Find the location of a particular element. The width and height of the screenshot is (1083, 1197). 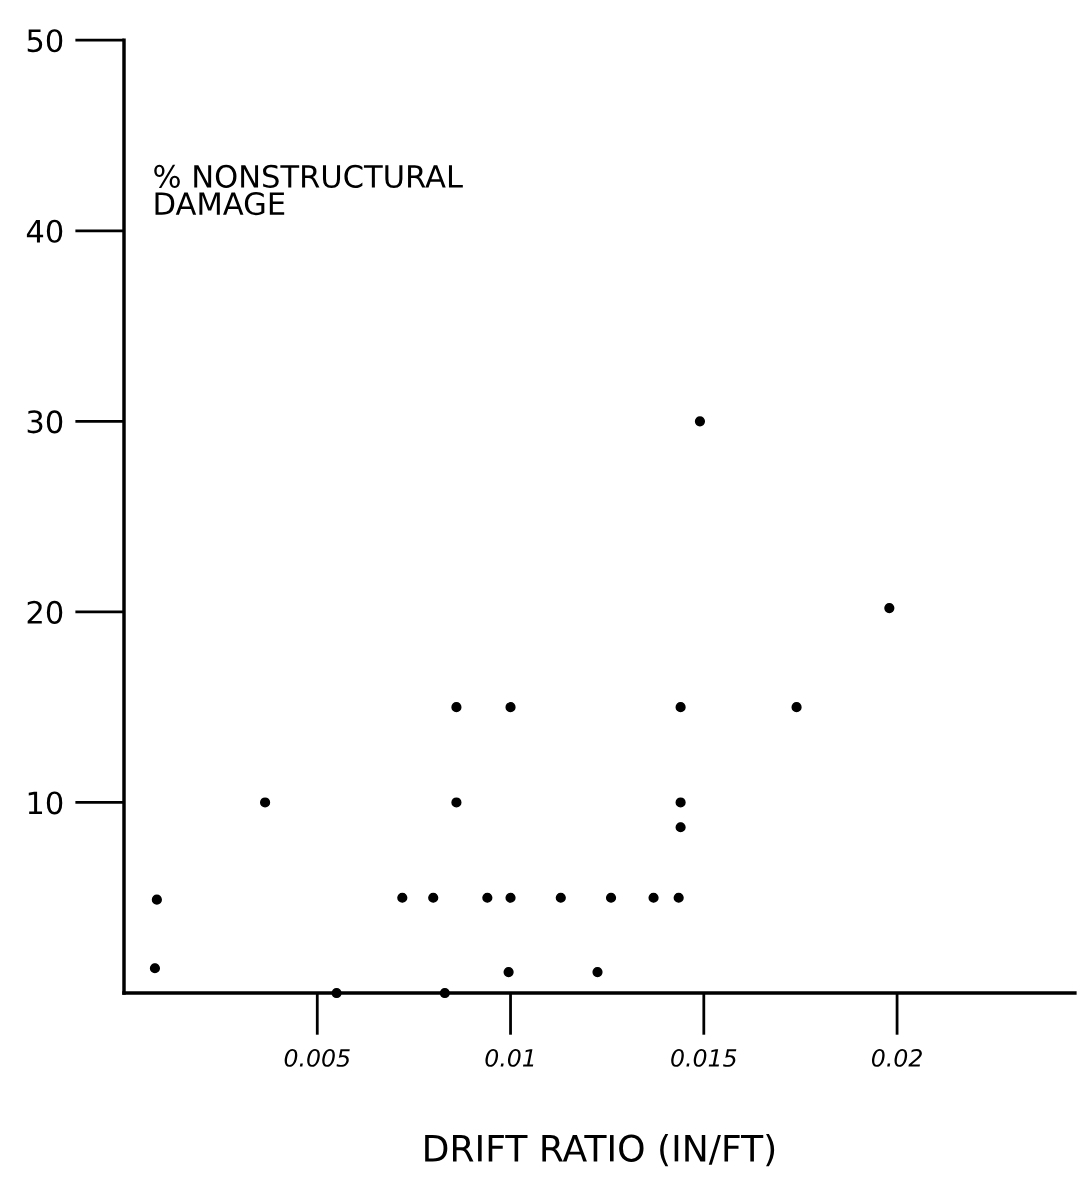

x-axis-title: DRIFT RATIO (IN/FT) is located at coordinates (600, 1150).